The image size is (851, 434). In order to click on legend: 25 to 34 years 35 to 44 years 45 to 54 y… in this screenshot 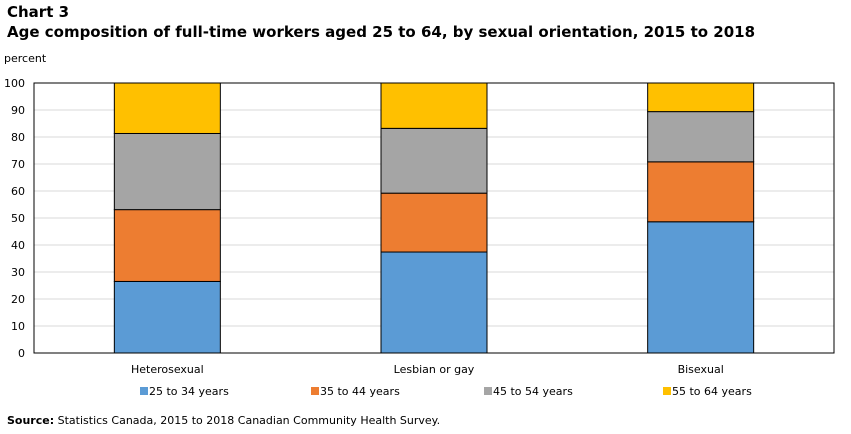, I will do `click(425, 393)`.